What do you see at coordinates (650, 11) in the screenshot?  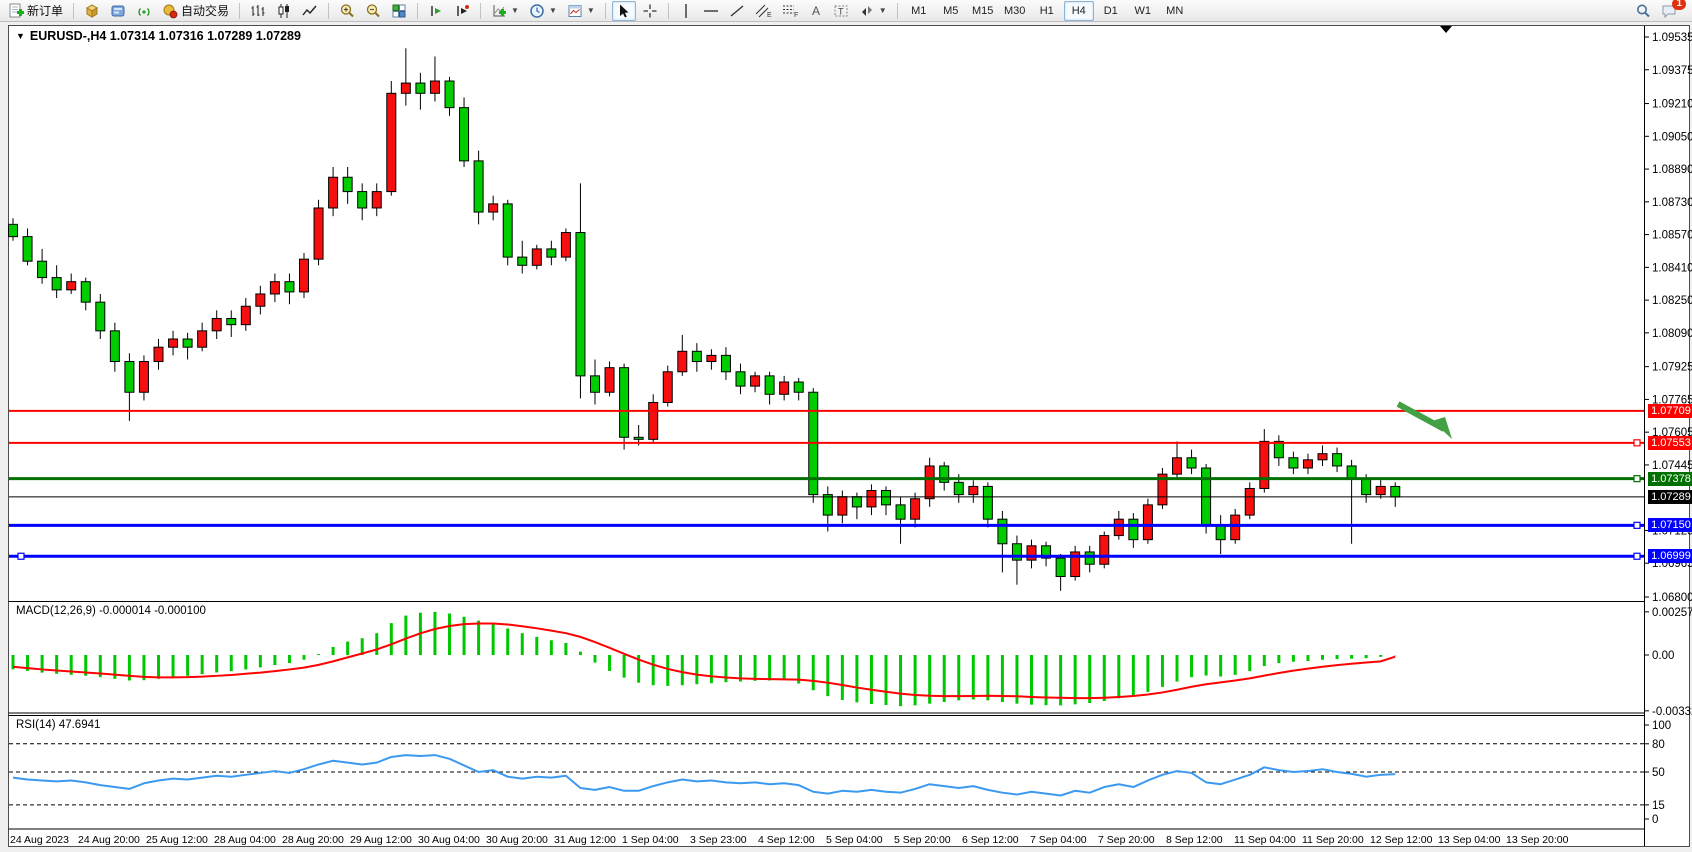 I see `crosshair-button` at bounding box center [650, 11].